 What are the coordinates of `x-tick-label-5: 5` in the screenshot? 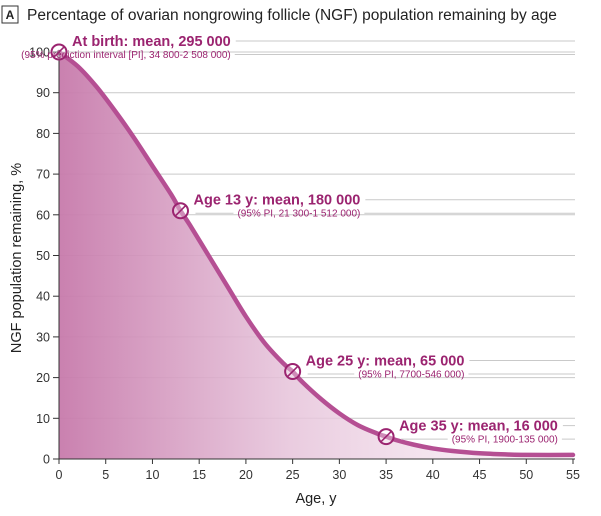 It's located at (105, 475).